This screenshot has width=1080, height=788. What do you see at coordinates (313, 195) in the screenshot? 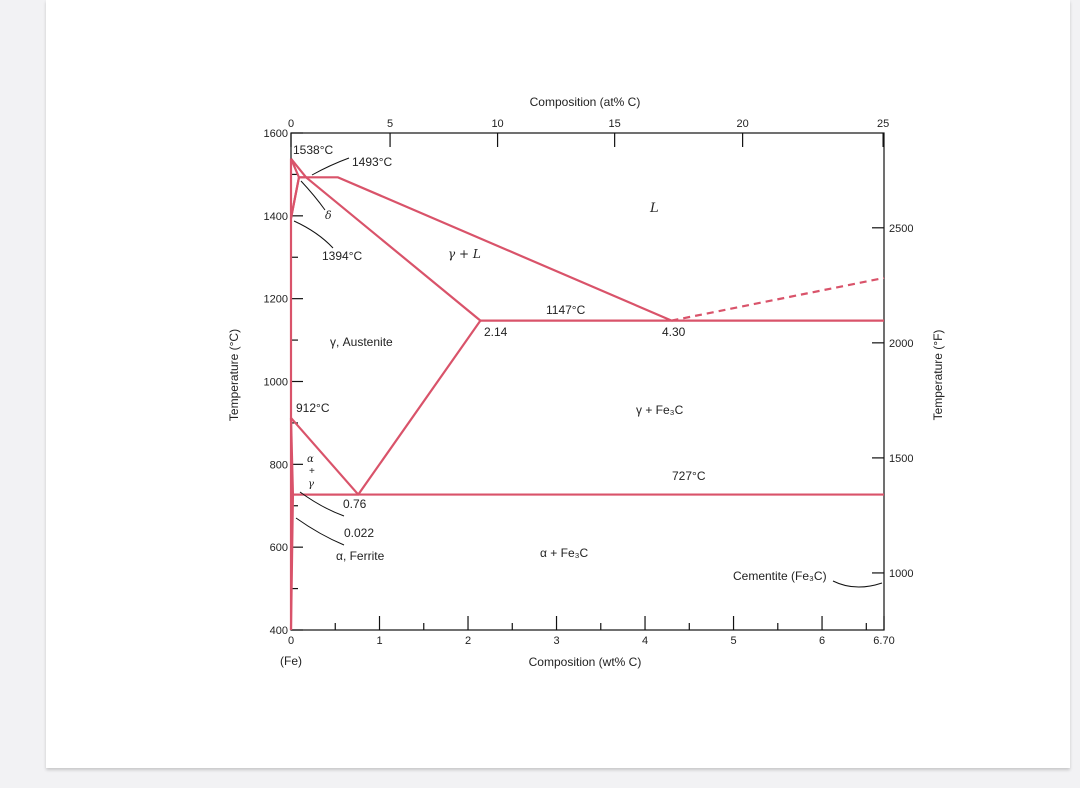
I see `leader-delta` at bounding box center [313, 195].